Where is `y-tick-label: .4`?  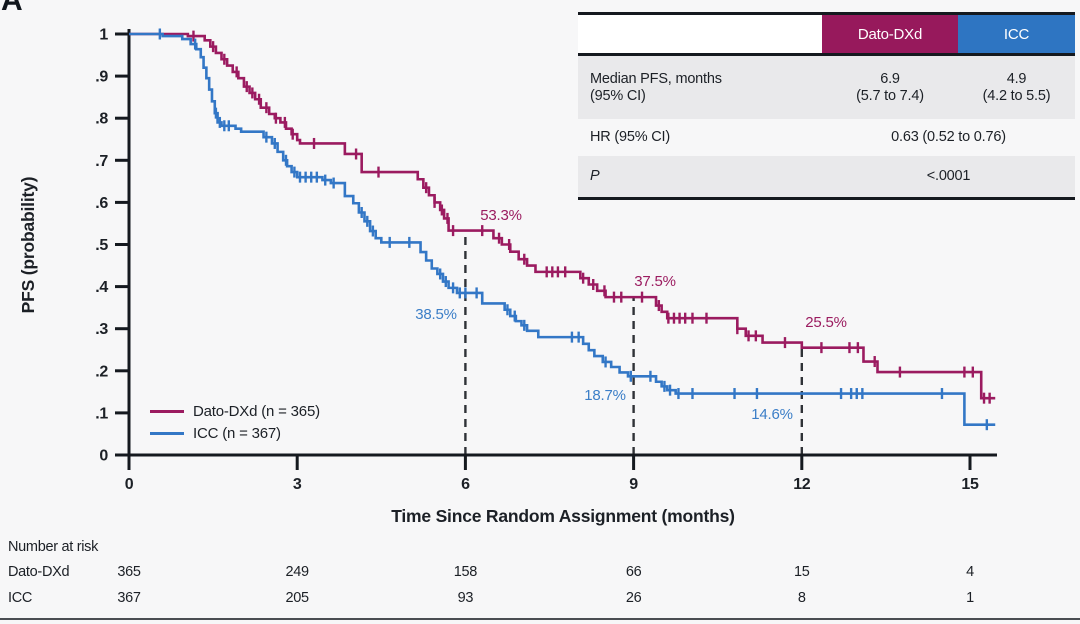
y-tick-label: .4 is located at coordinates (101, 287).